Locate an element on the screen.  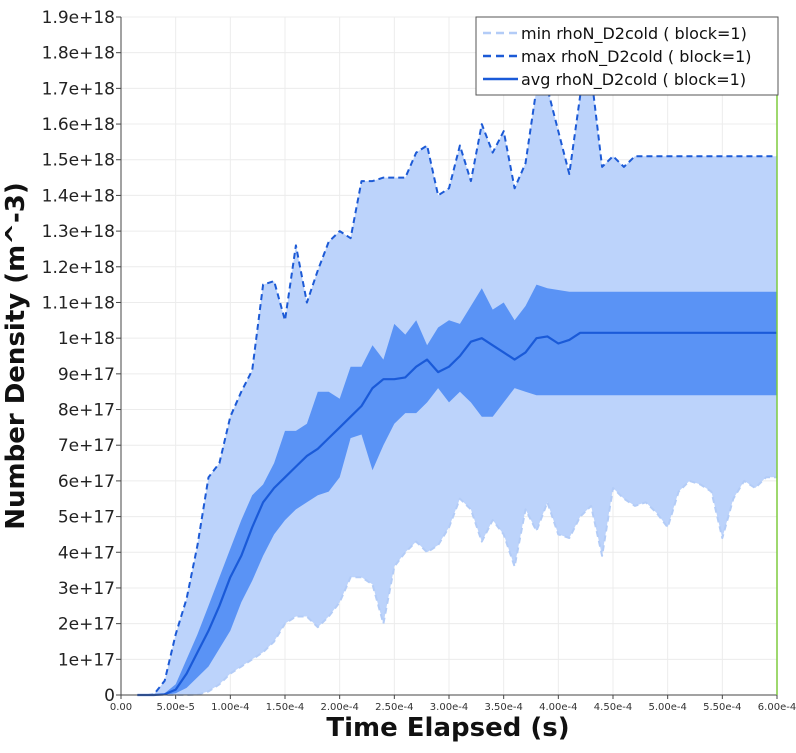
y-tick-label: 1e+18 is located at coordinates (86, 339).